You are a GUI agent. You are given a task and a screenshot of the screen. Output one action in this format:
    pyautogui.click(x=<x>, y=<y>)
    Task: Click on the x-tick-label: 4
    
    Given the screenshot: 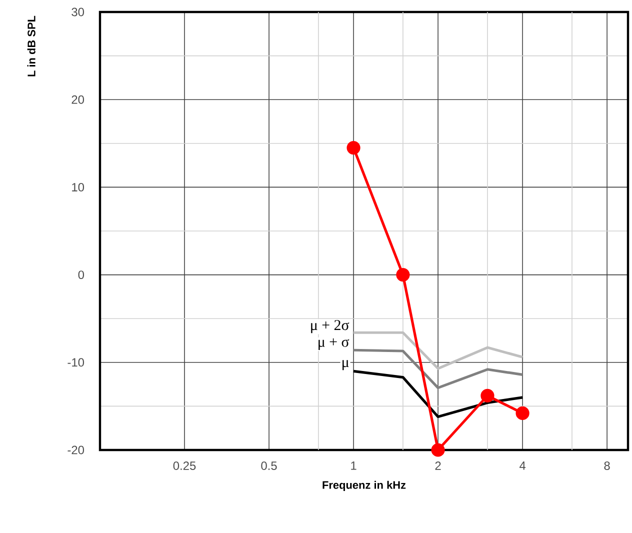 What is the action you would take?
    pyautogui.click(x=523, y=466)
    